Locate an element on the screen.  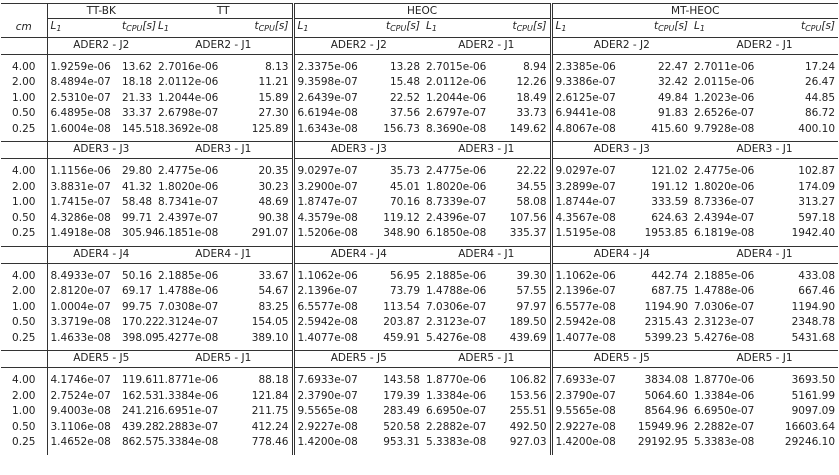
l1-error: 6.5577e-08 is located at coordinates (591, 307).